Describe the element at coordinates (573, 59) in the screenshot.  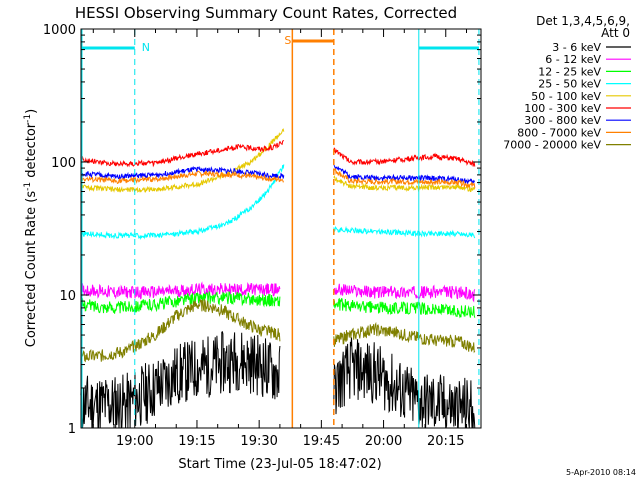
I see `legend-label-6-12-kev: 6 - 12 keV` at that location.